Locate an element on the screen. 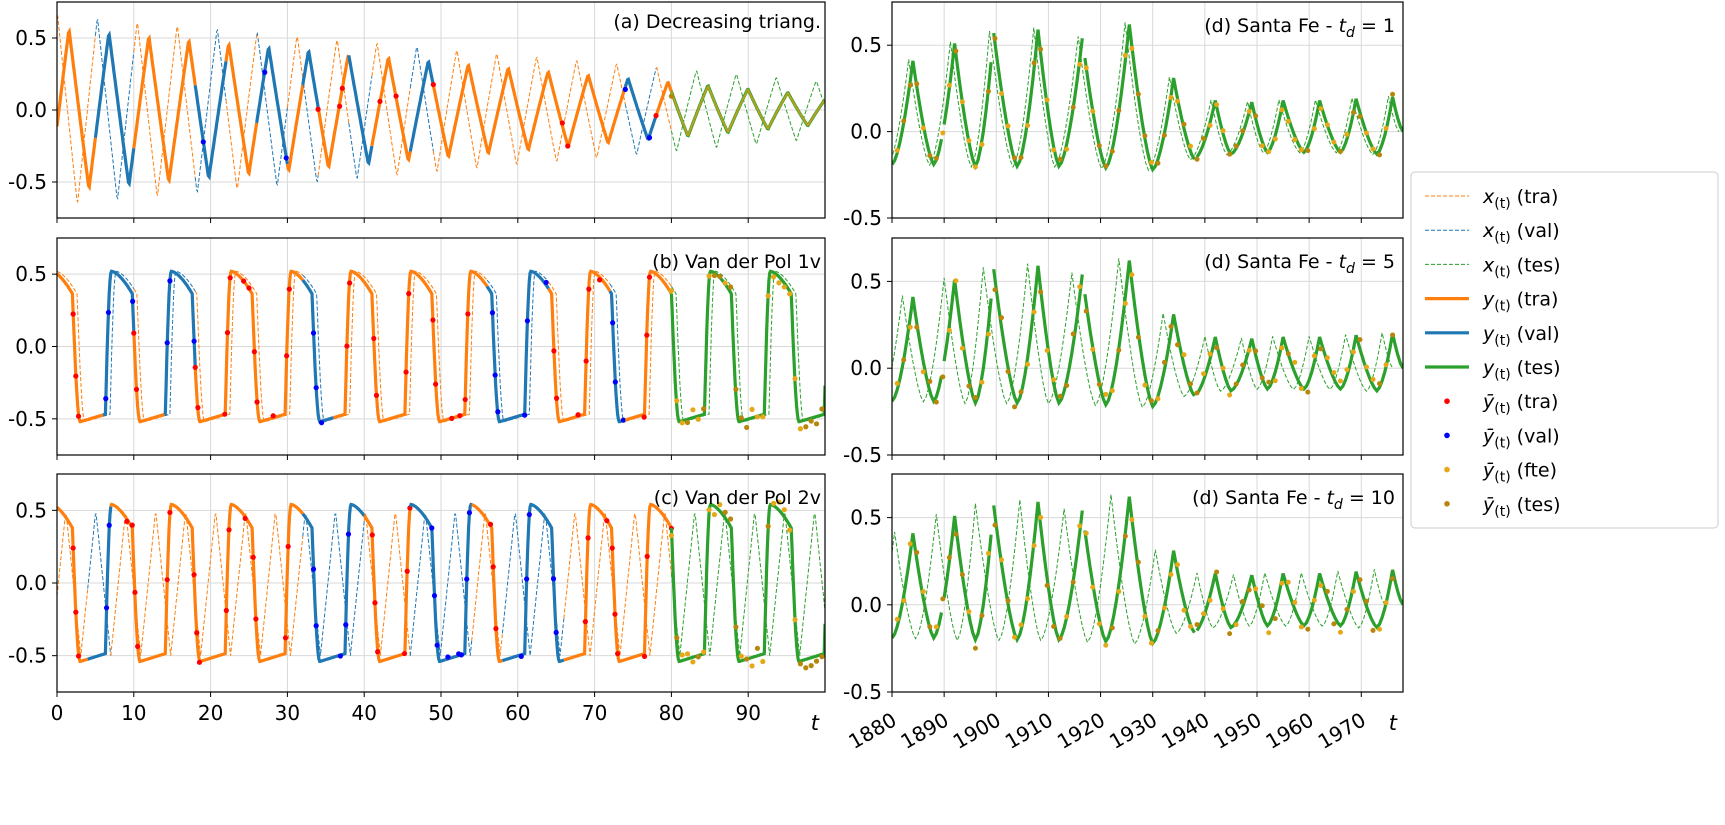 This screenshot has width=1725, height=825. x-tick-label: 10 is located at coordinates (133, 713).